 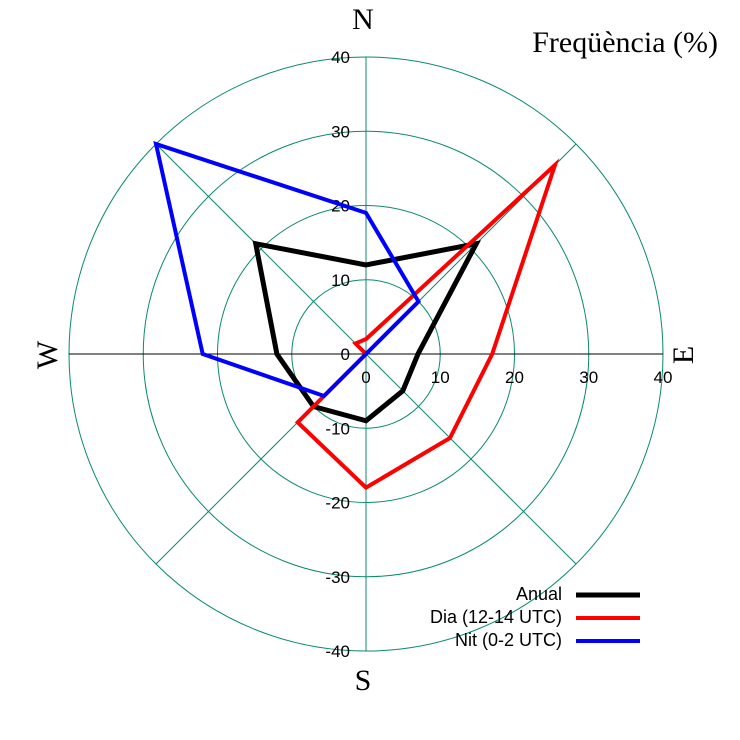 I want to click on y-tick-label: 40, so click(x=340, y=57).